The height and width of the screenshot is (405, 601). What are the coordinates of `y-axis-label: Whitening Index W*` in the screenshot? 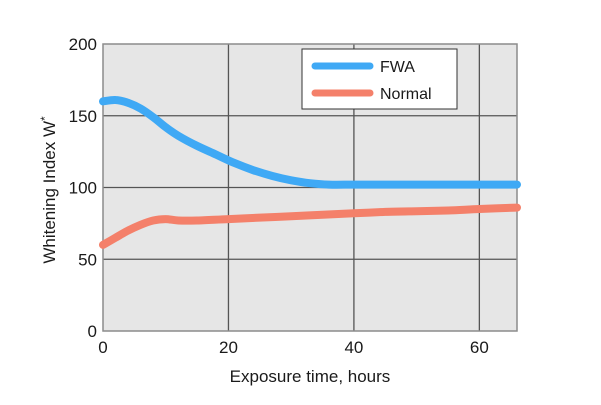 It's located at (48, 190).